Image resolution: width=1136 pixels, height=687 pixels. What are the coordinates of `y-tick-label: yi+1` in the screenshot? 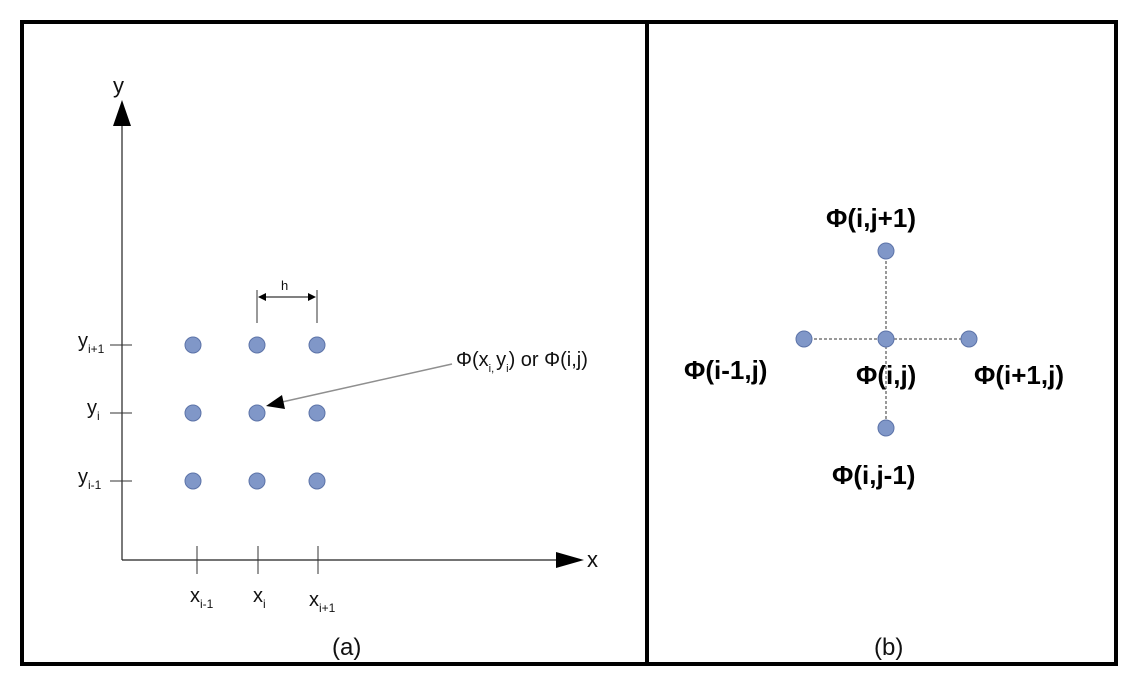 It's located at (91, 343).